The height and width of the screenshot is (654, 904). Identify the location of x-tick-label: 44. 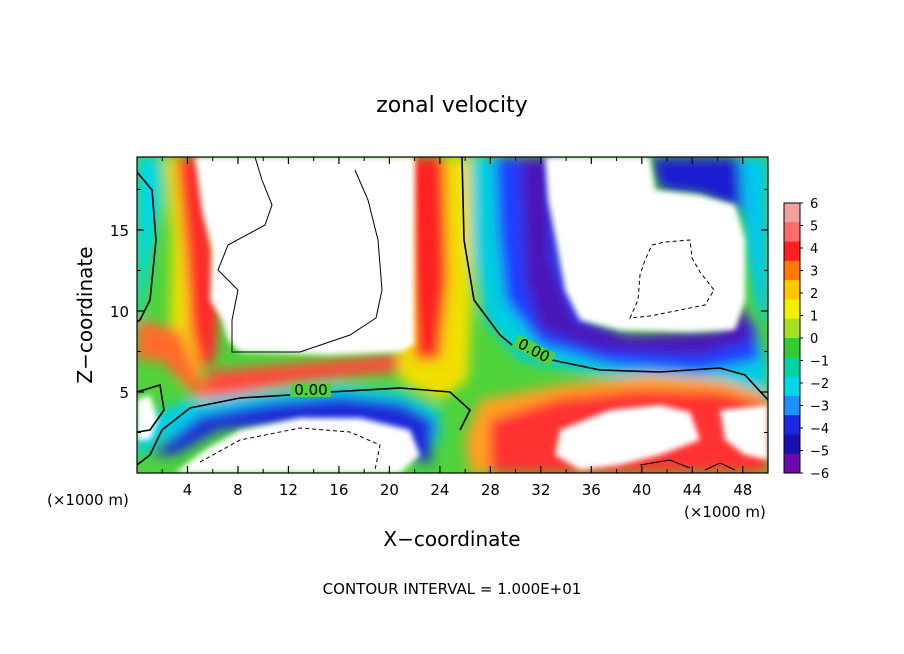
(692, 490).